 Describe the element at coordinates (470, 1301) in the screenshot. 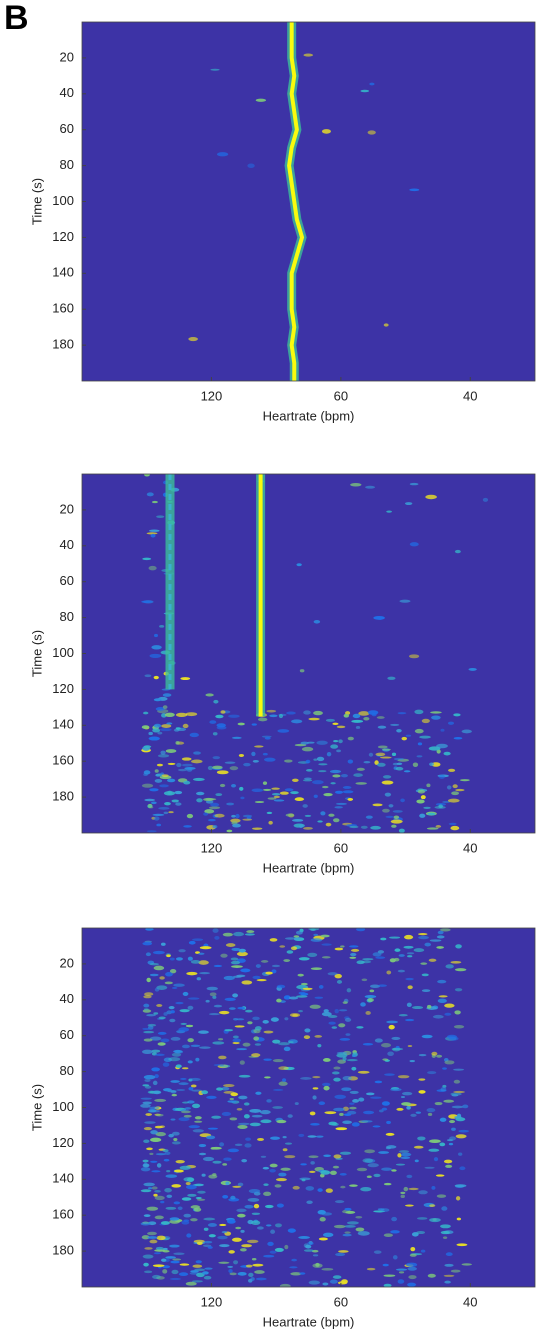

I see `x-tick-label: 40` at that location.